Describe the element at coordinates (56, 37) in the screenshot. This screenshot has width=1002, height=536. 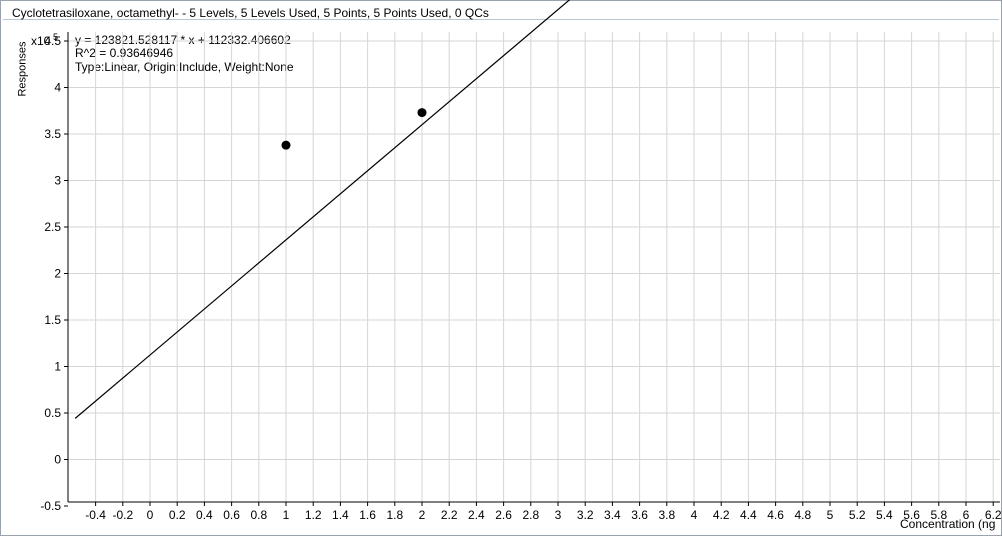
I see `y-scale-exponent: 5` at that location.